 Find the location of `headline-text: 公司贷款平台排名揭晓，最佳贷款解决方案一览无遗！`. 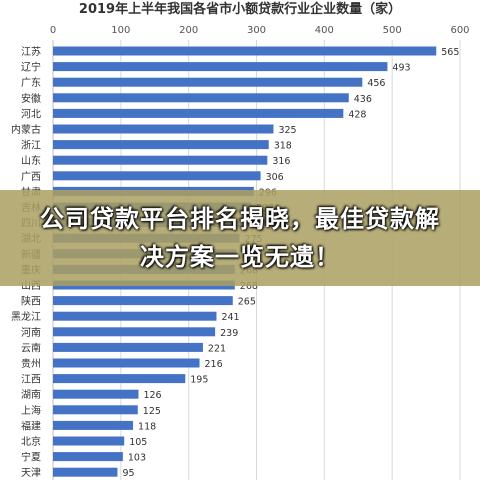

headline-text: 公司贷款平台排名揭晓，最佳贷款解决方案一览无遗！ is located at coordinates (240, 238).